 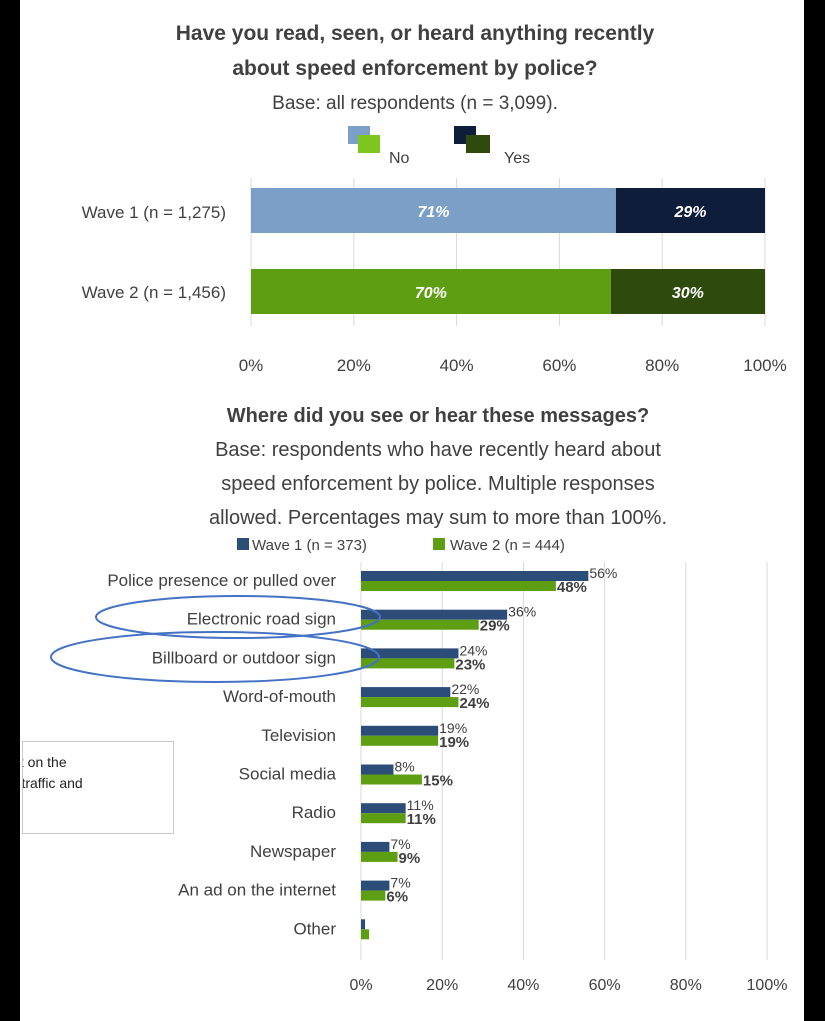 What do you see at coordinates (261, 619) in the screenshot?
I see `chart2-category-label: Electronic road sign` at bounding box center [261, 619].